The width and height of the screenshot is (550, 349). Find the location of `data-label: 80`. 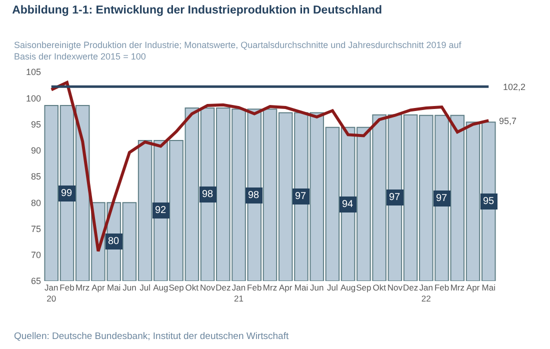

data-label: 80 is located at coordinates (114, 241).